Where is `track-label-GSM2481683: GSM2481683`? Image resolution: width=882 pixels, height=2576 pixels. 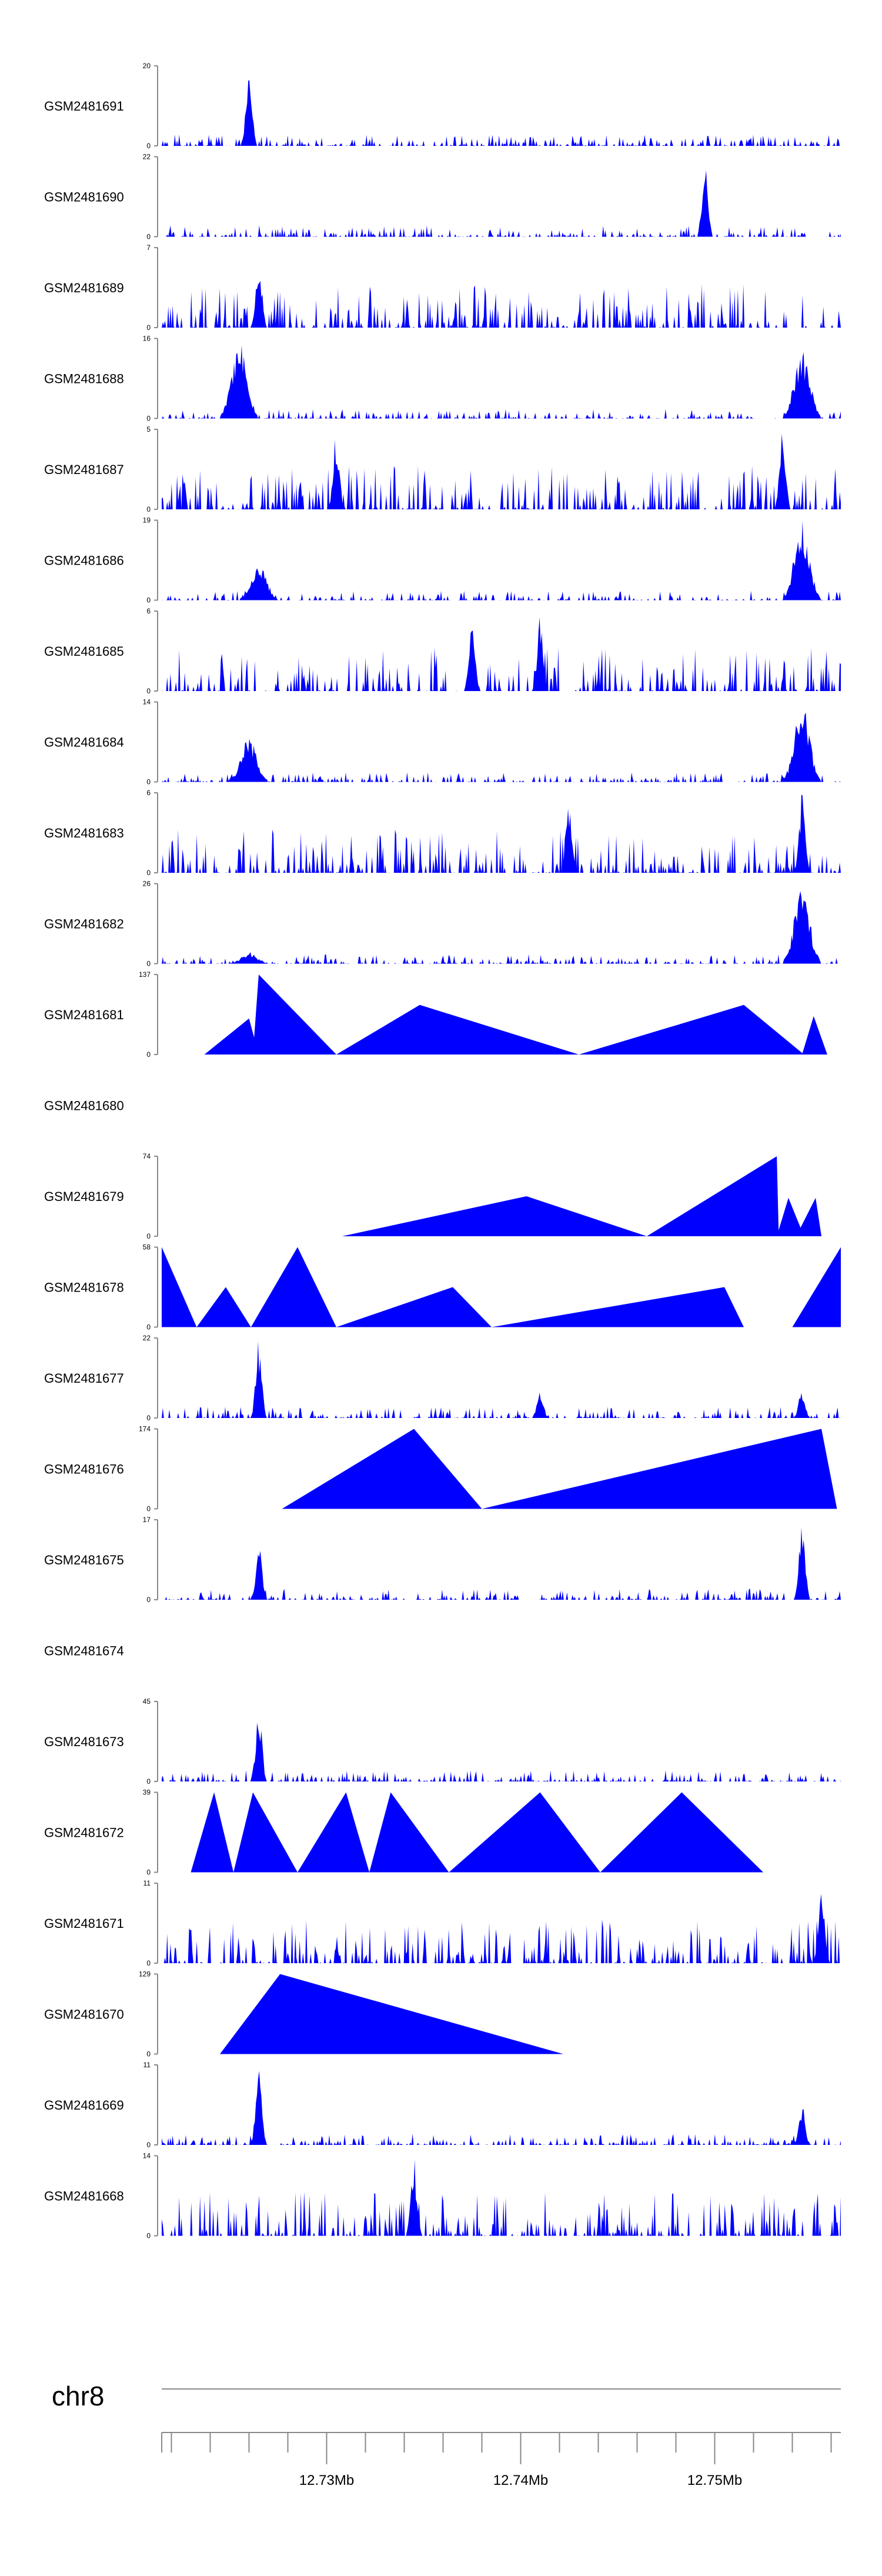 track-label-GSM2481683: GSM2481683 is located at coordinates (84, 833).